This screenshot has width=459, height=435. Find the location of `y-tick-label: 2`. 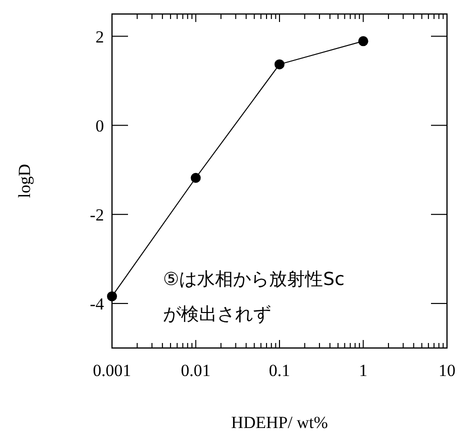

y-tick-label: 2 is located at coordinates (100, 36).